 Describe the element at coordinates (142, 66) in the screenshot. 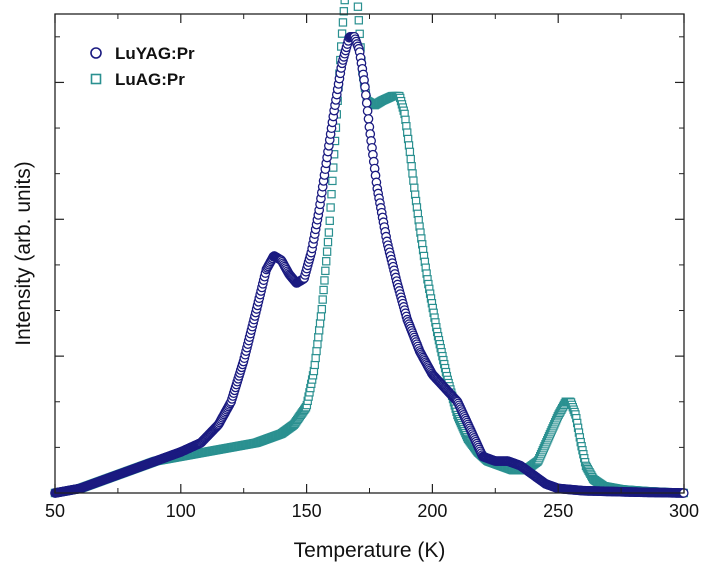

I see `legend: LuYAG:Pr LuAG:Pr` at that location.